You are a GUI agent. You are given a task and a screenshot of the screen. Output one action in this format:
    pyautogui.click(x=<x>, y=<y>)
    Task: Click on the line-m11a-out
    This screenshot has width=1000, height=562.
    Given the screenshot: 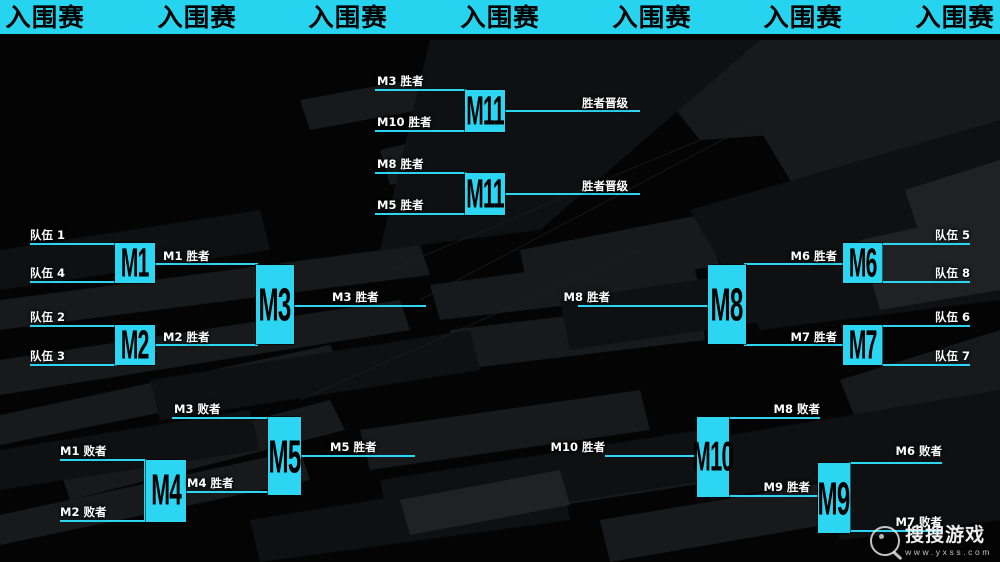 What is the action you would take?
    pyautogui.click(x=571, y=111)
    